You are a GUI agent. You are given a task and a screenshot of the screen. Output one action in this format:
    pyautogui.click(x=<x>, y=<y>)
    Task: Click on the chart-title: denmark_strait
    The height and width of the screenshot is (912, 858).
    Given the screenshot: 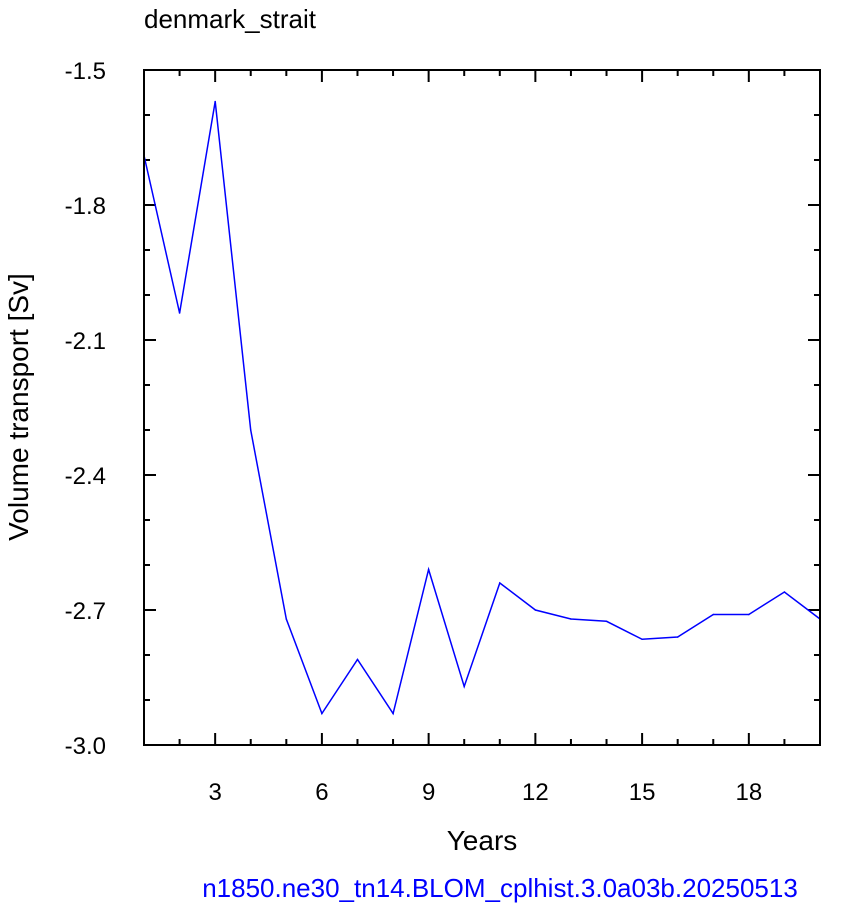 What is the action you would take?
    pyautogui.click(x=230, y=19)
    